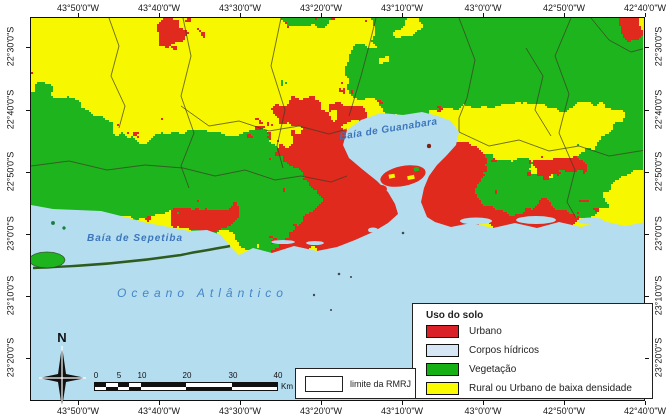 This screenshot has width=672, height=420. I want to click on scale-tick-label: 10, so click(142, 375).